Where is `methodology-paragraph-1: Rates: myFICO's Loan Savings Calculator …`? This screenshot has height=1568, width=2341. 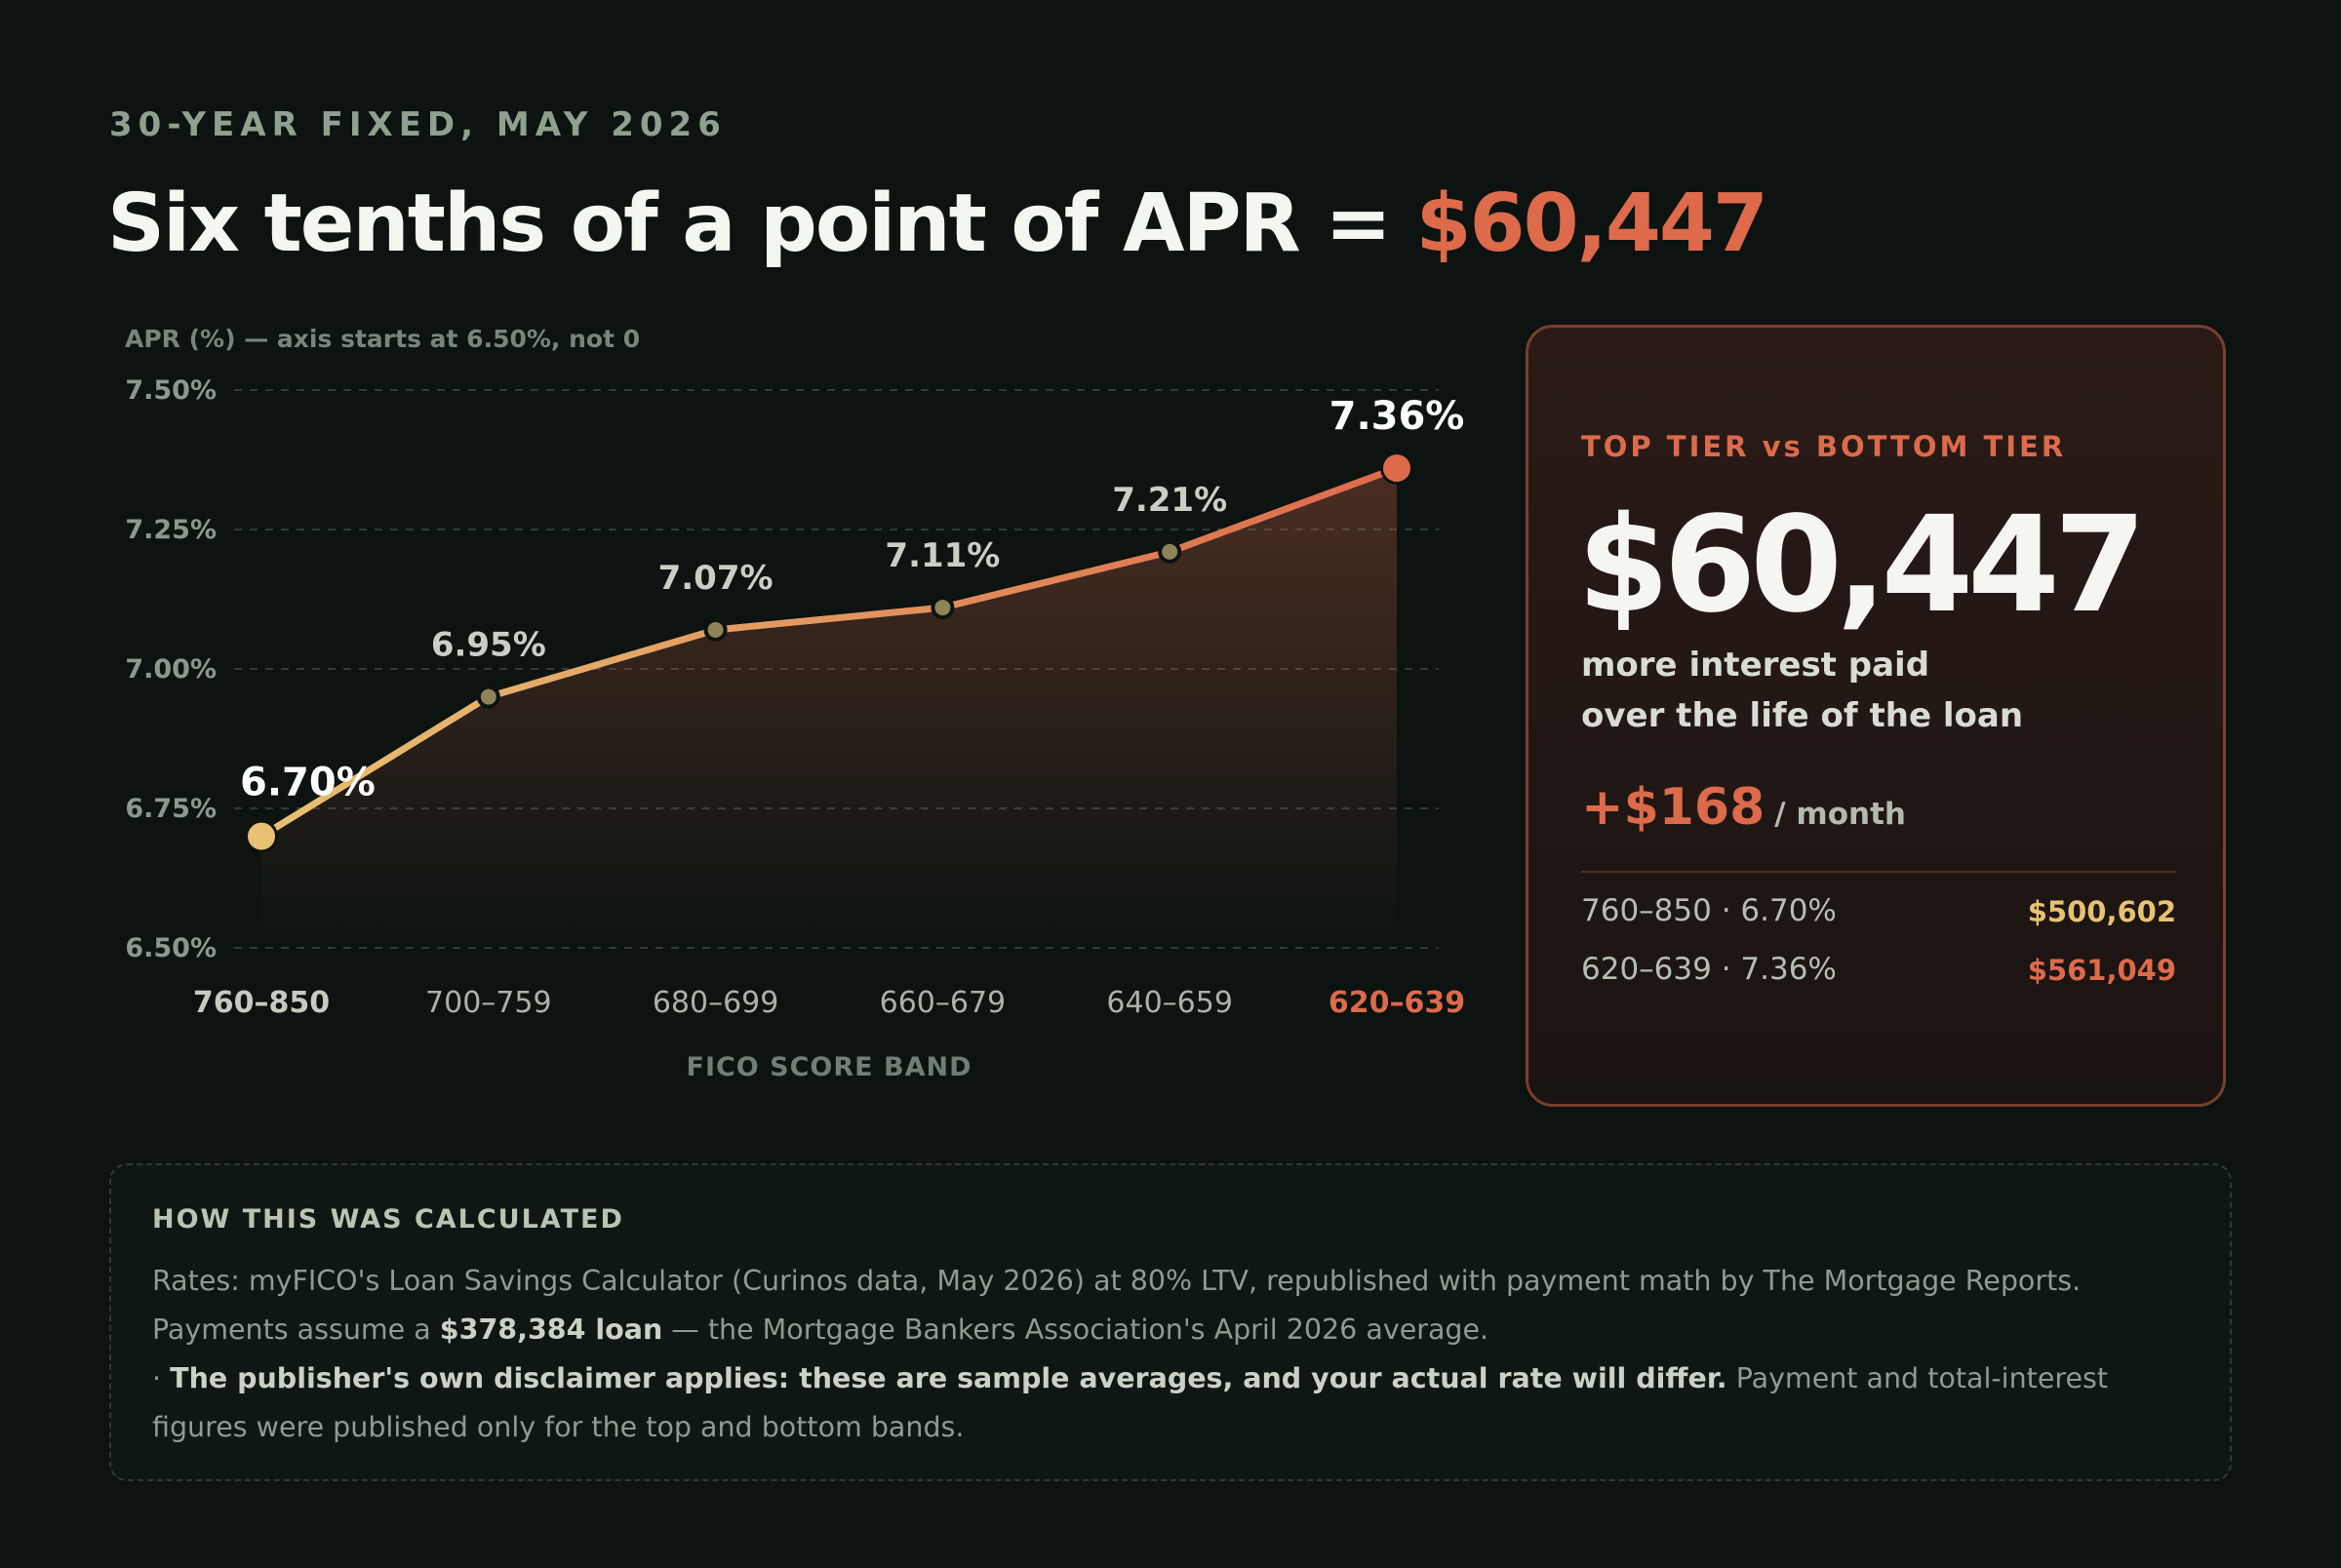 methodology-paragraph-1: Rates: myFICO's Loan Savings Calculator … is located at coordinates (1166, 1305).